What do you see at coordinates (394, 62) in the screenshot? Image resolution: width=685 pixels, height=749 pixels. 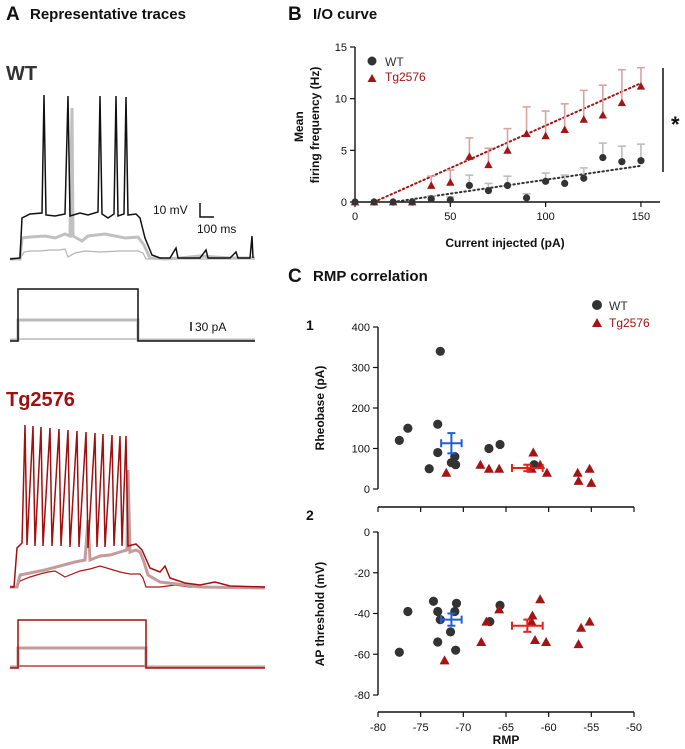 I see `legend-wt-label: WT` at bounding box center [394, 62].